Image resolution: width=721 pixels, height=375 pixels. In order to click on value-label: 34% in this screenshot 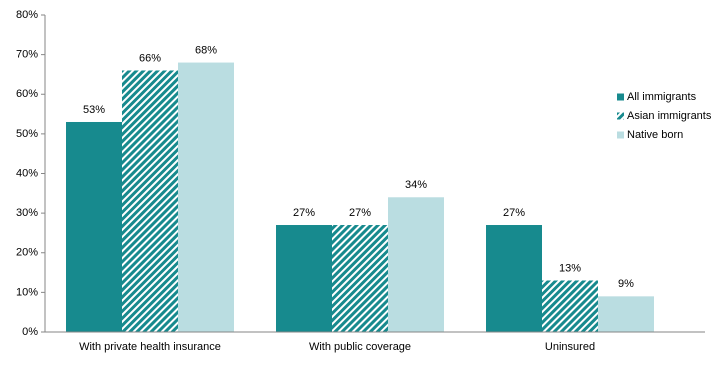, I will do `click(416, 185)`.